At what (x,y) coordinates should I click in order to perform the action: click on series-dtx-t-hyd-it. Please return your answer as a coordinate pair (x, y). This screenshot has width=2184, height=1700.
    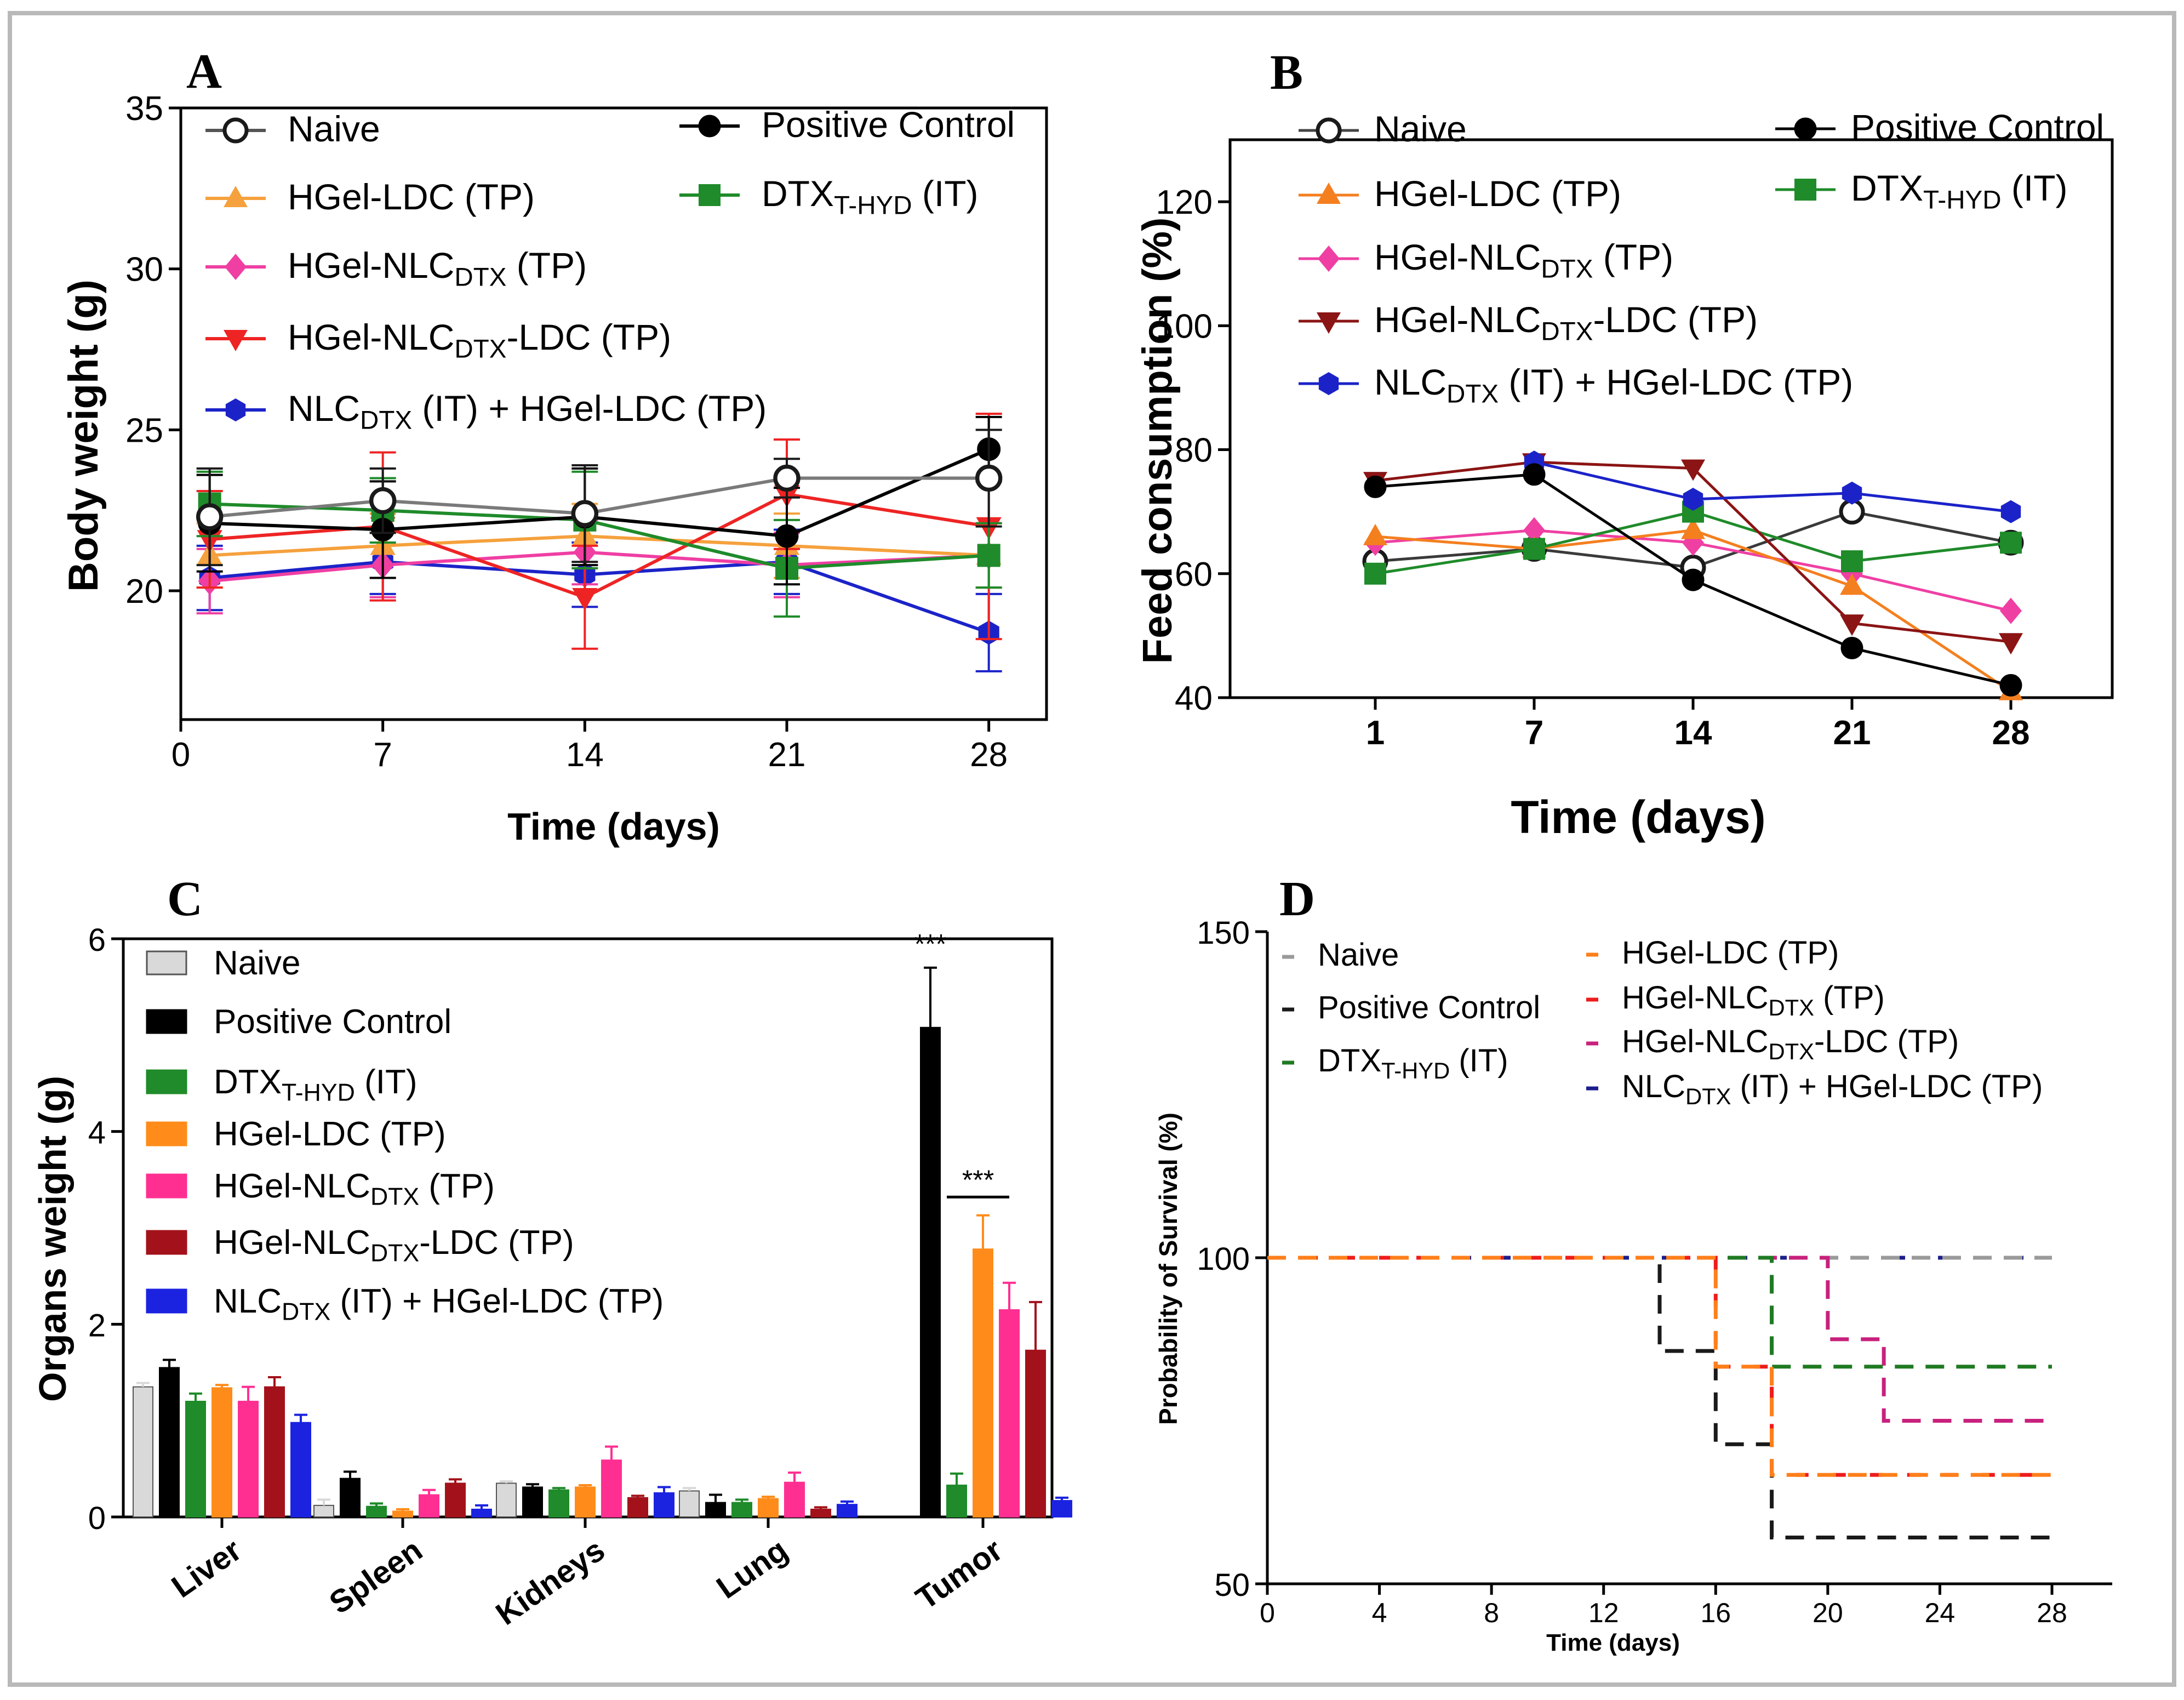
    Looking at the image, I should click on (576, 1455).